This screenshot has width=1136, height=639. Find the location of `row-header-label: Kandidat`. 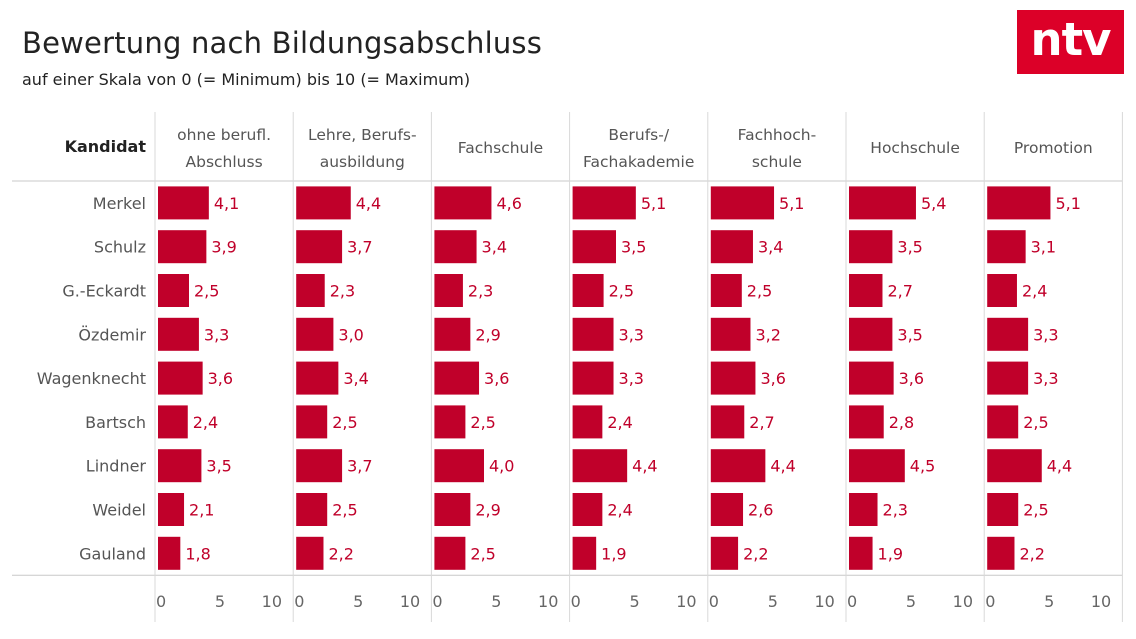

row-header-label: Kandidat is located at coordinates (106, 146).